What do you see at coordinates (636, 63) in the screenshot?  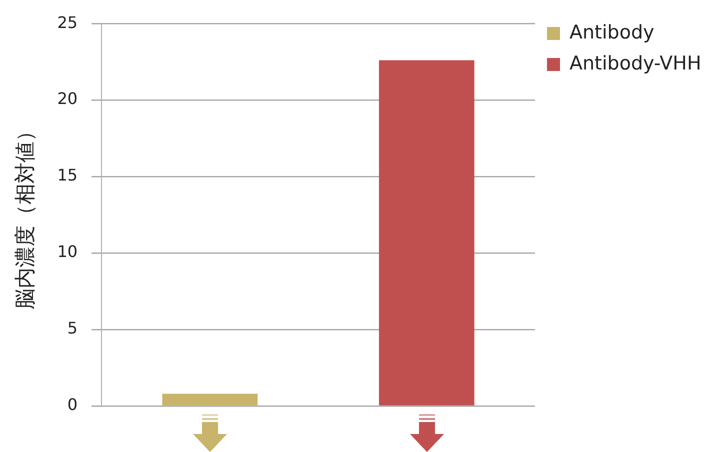 I see `legend-label: Antibody-VHH` at bounding box center [636, 63].